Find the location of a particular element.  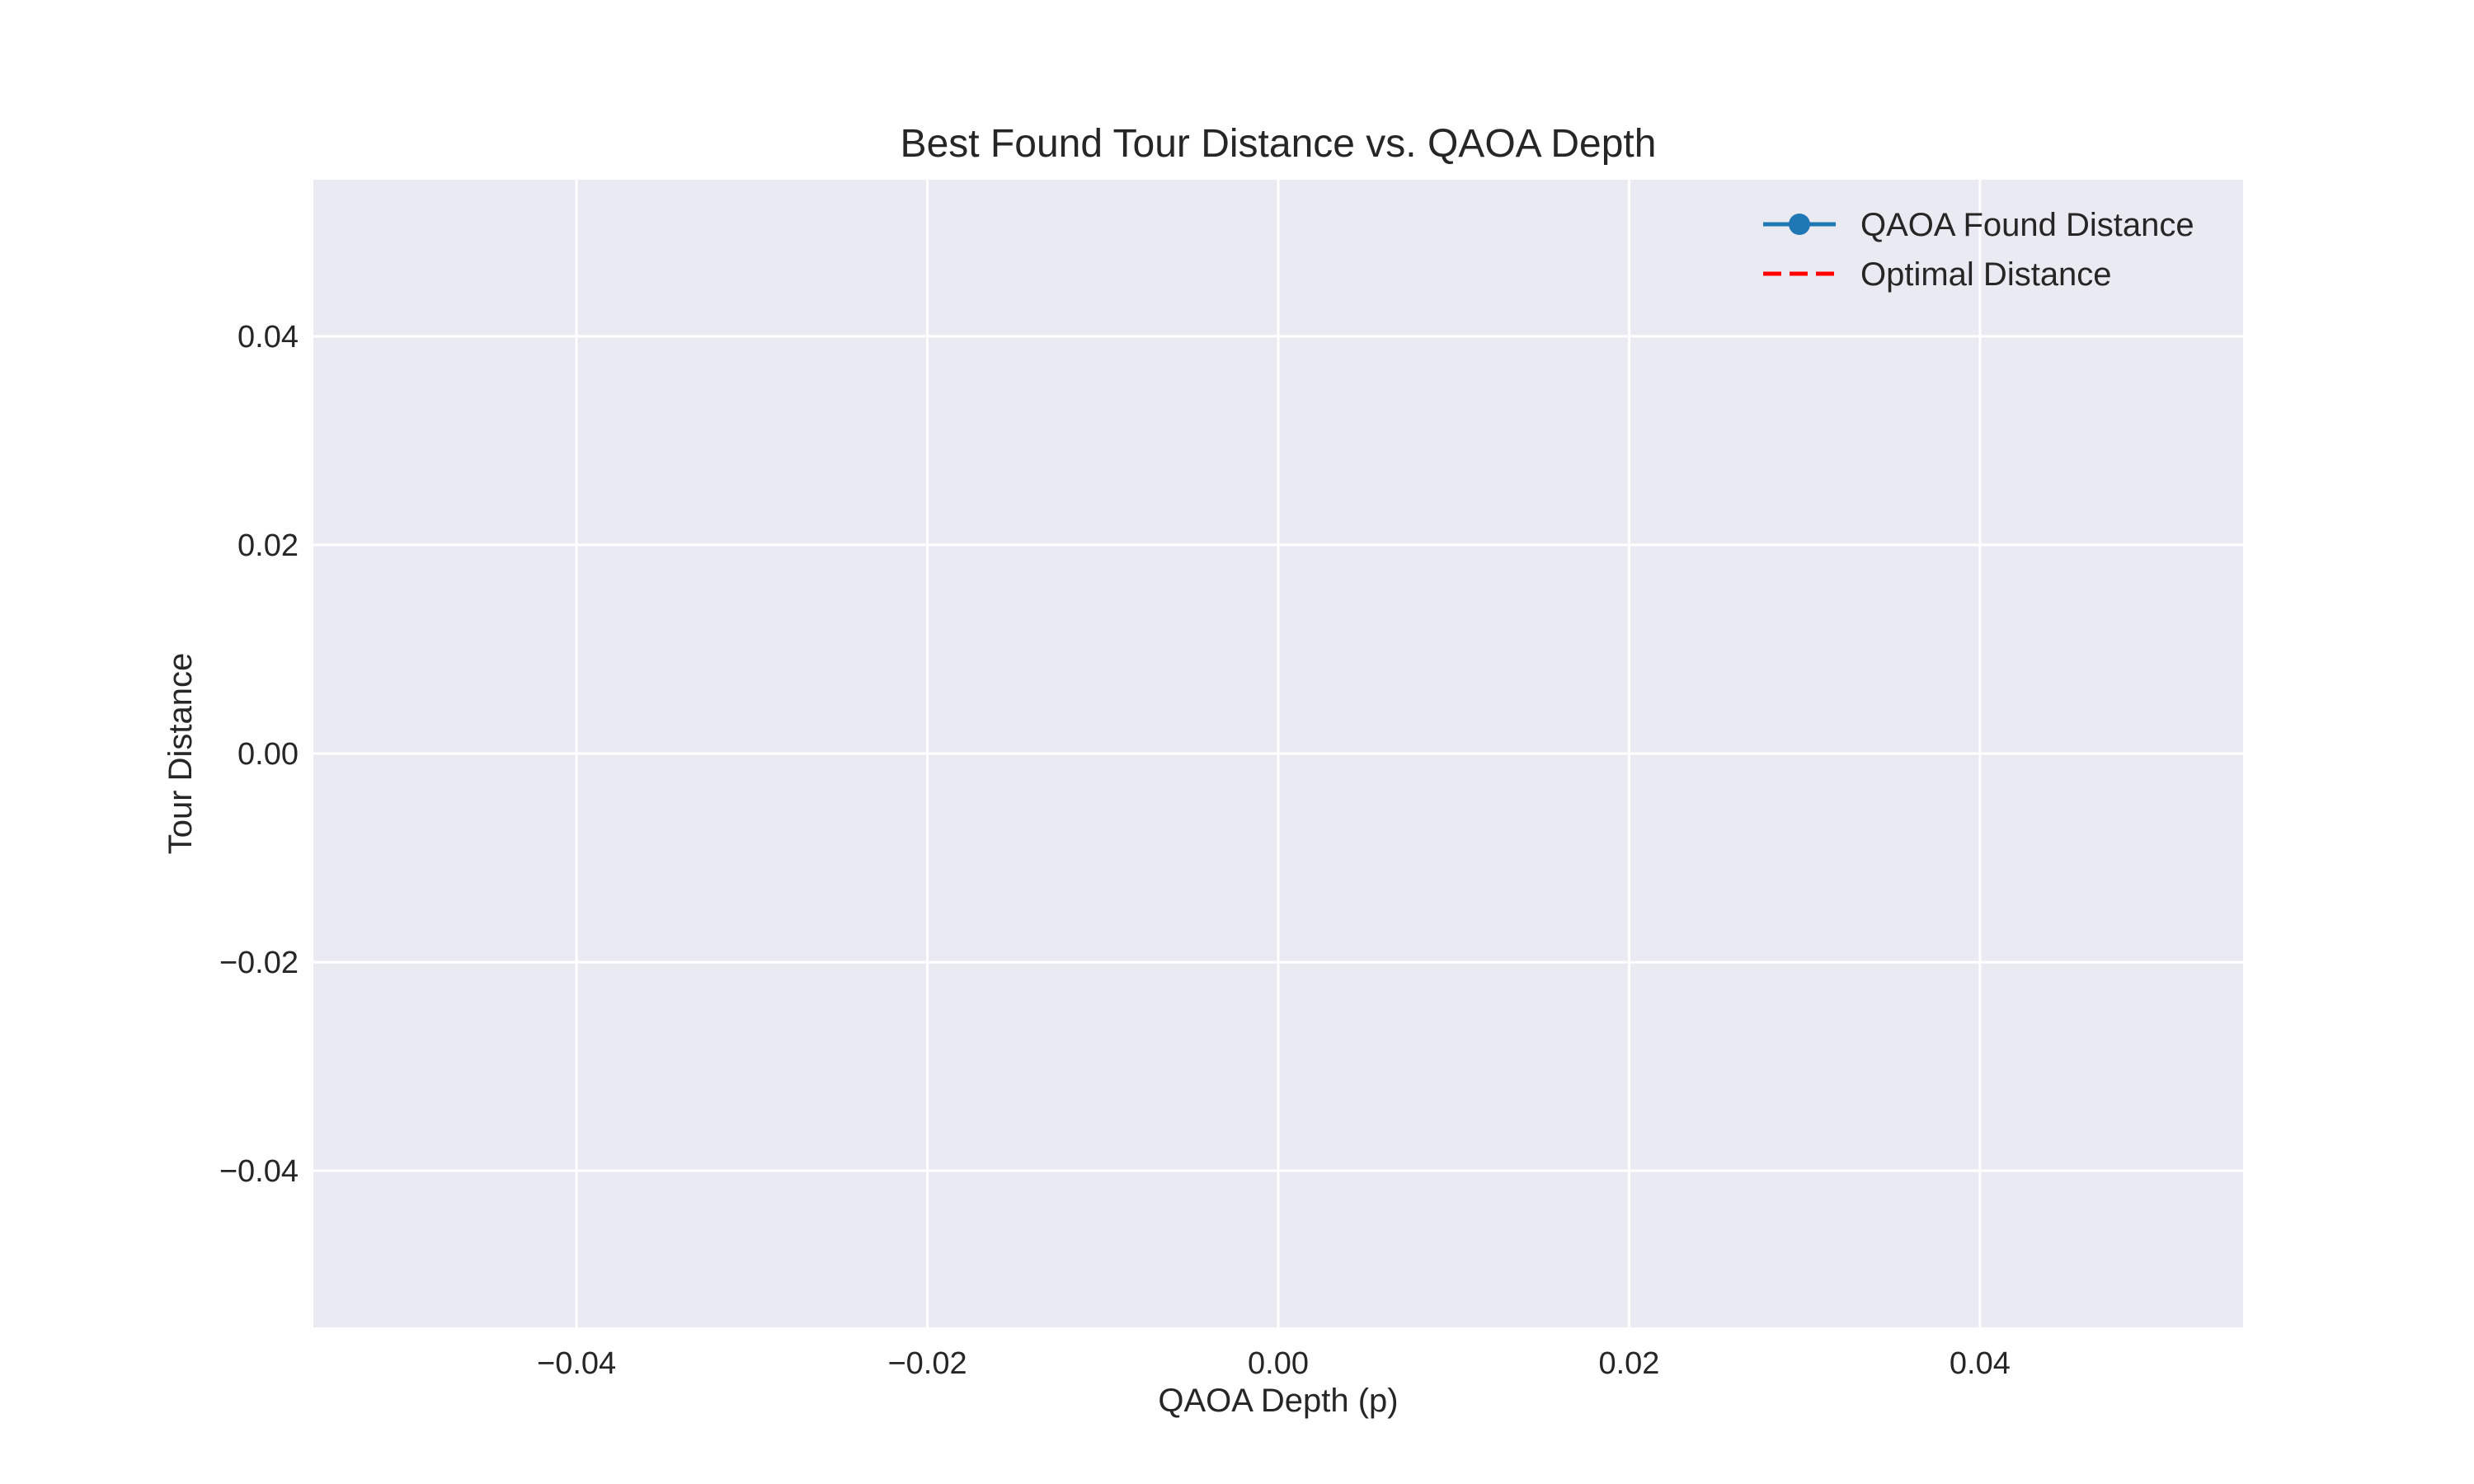

x-tick-label: 0.02 is located at coordinates (1628, 1363).